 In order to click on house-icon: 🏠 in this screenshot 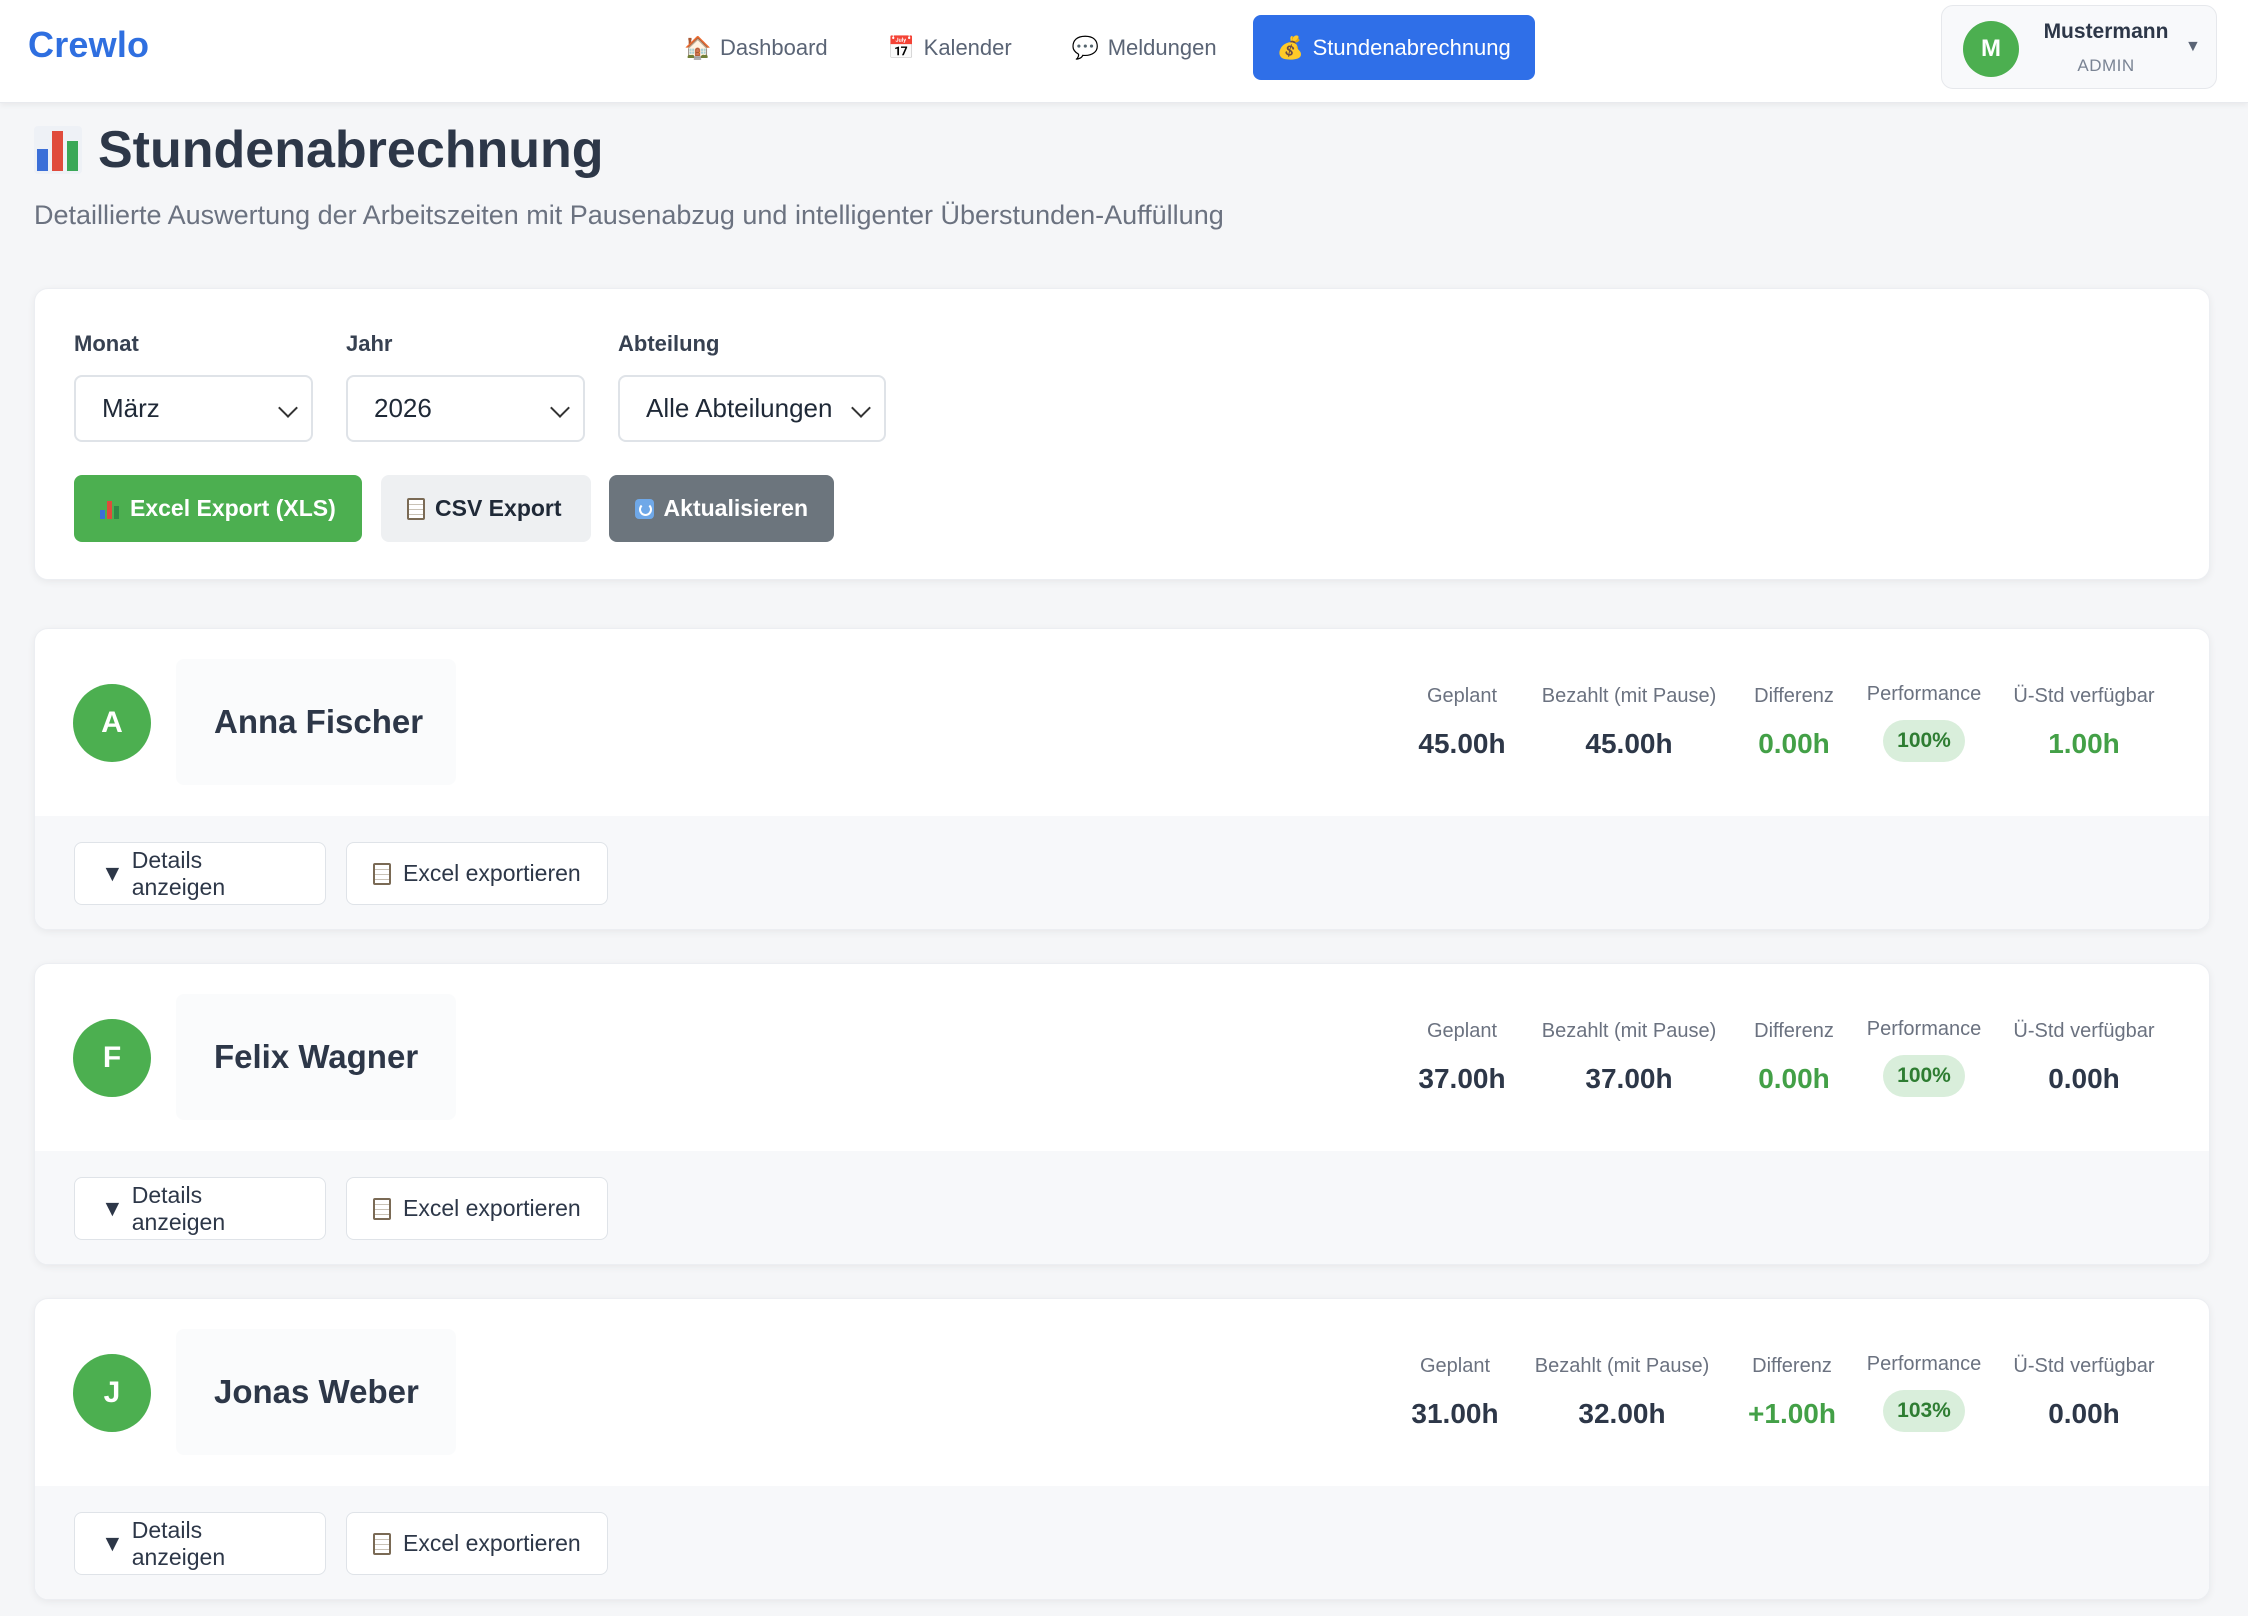, I will do `click(698, 47)`.